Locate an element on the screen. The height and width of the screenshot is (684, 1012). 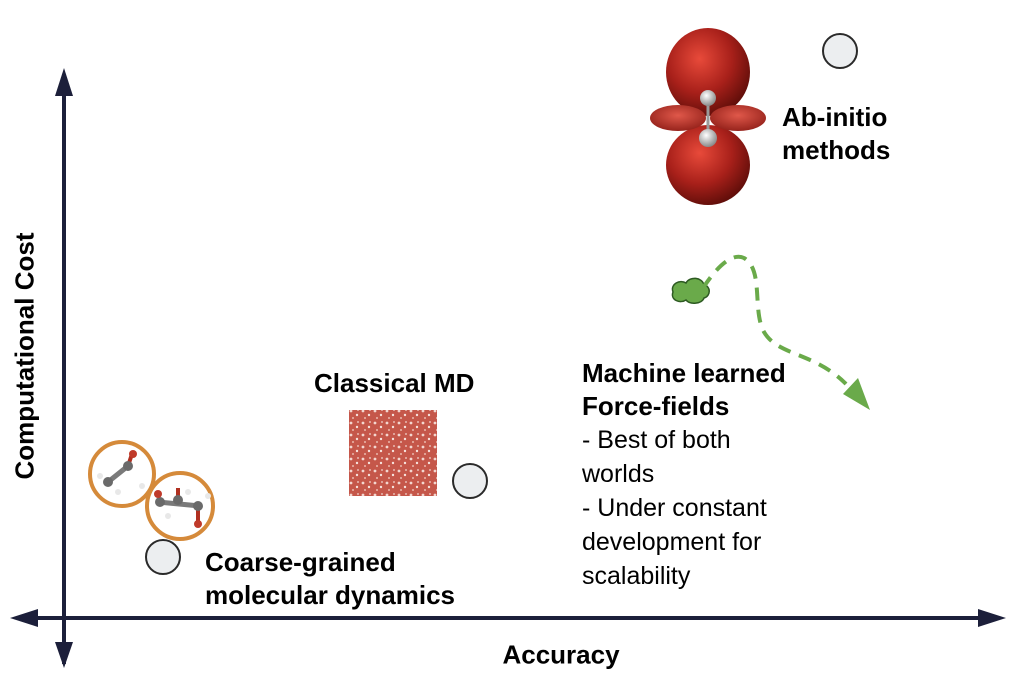
ab-initio-label: Ab-initio methods is located at coordinates (836, 134).